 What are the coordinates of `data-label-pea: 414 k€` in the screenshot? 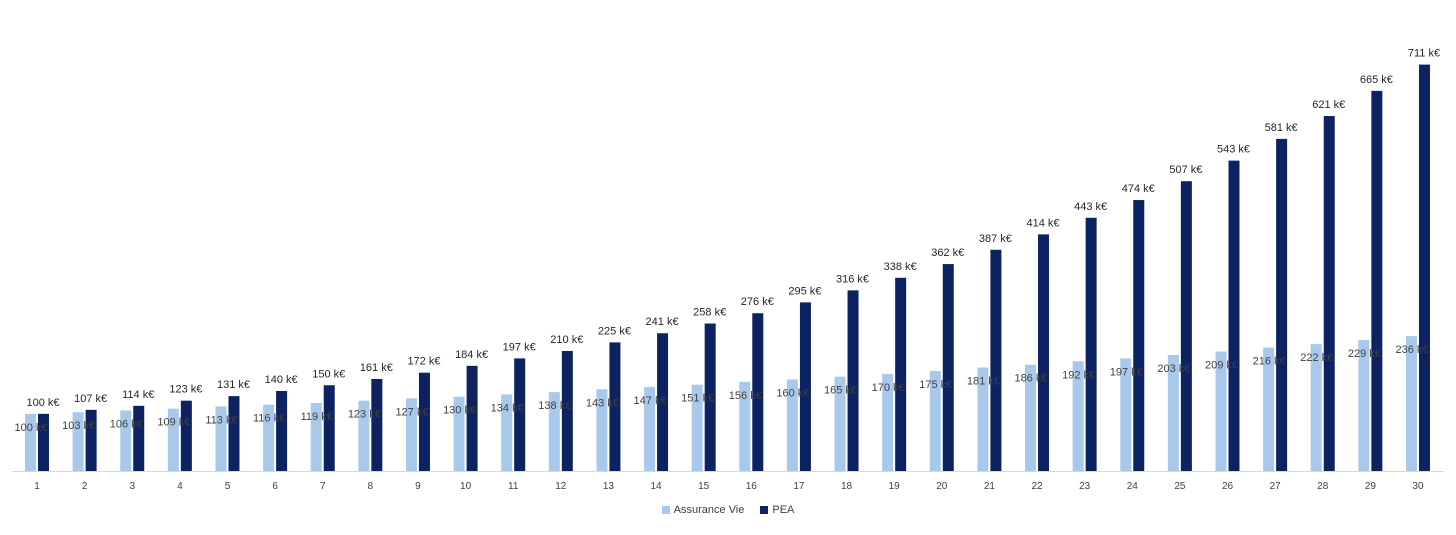 It's located at (1043, 223).